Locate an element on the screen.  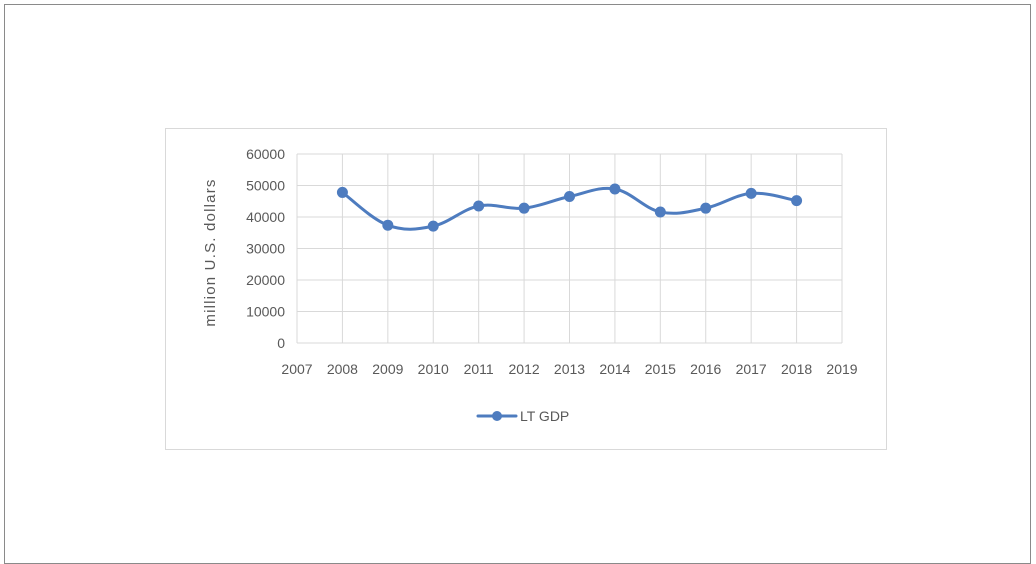
x-tick-label: 2007 is located at coordinates (296, 369).